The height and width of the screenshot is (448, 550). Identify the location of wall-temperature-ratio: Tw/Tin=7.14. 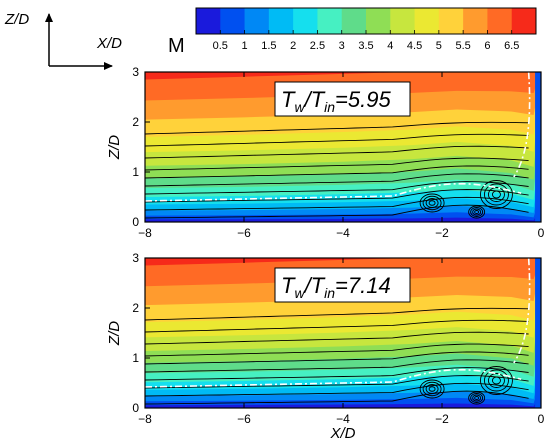
(336, 287).